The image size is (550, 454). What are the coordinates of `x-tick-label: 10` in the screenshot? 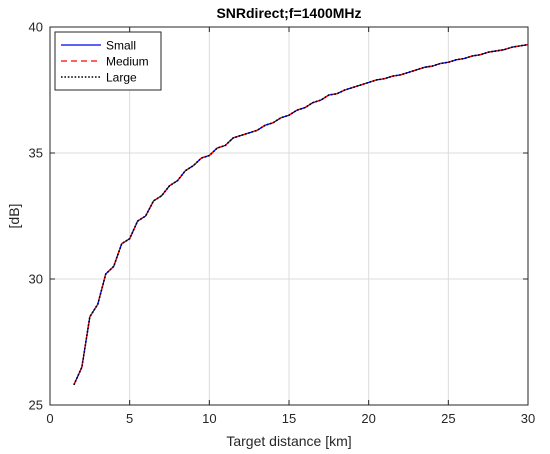 It's located at (209, 418).